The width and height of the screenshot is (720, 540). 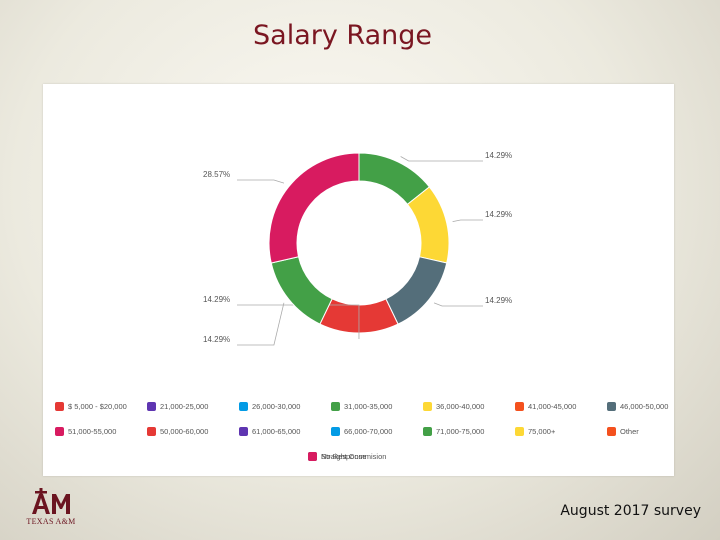 I want to click on legend-item: 26,000-30,000, so click(x=269, y=406).